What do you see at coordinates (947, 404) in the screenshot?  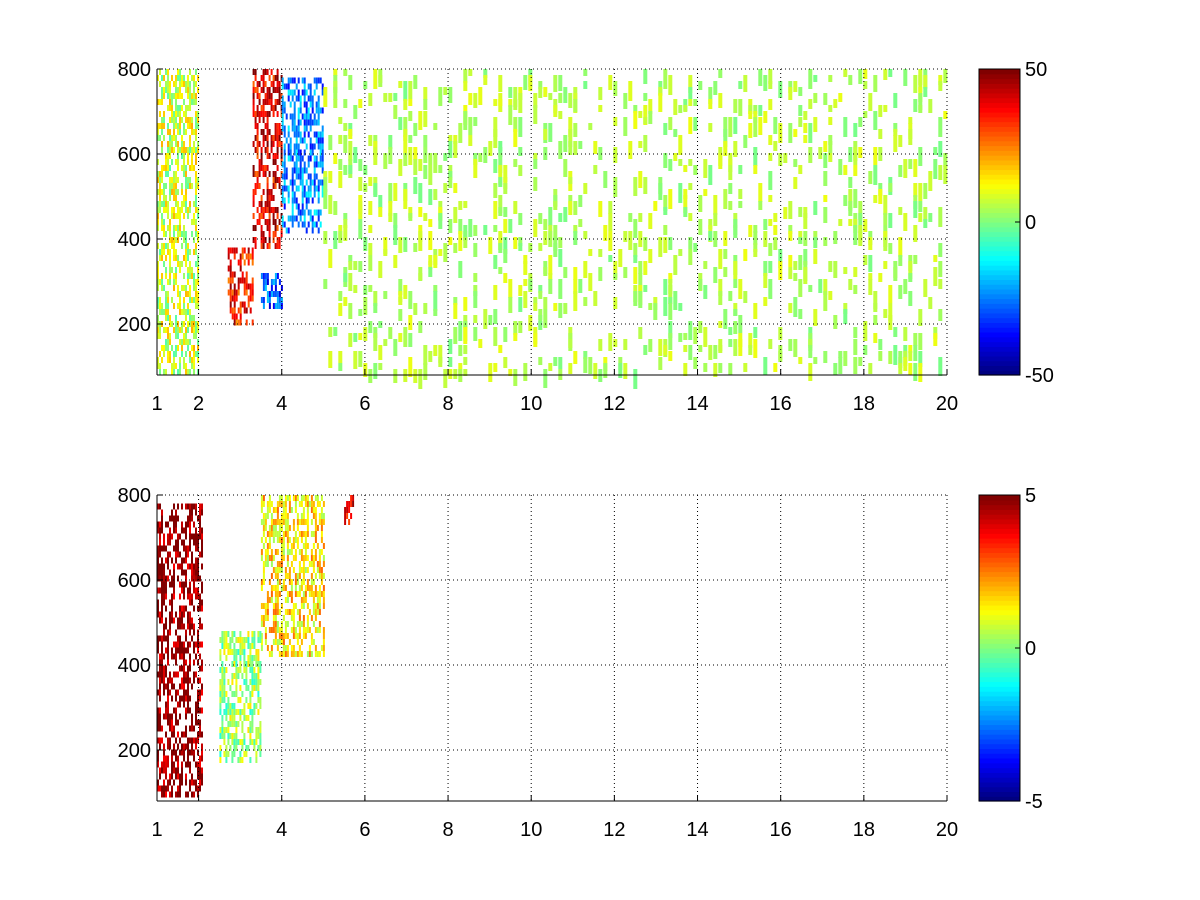 I see `x-tick-label: 20` at bounding box center [947, 404].